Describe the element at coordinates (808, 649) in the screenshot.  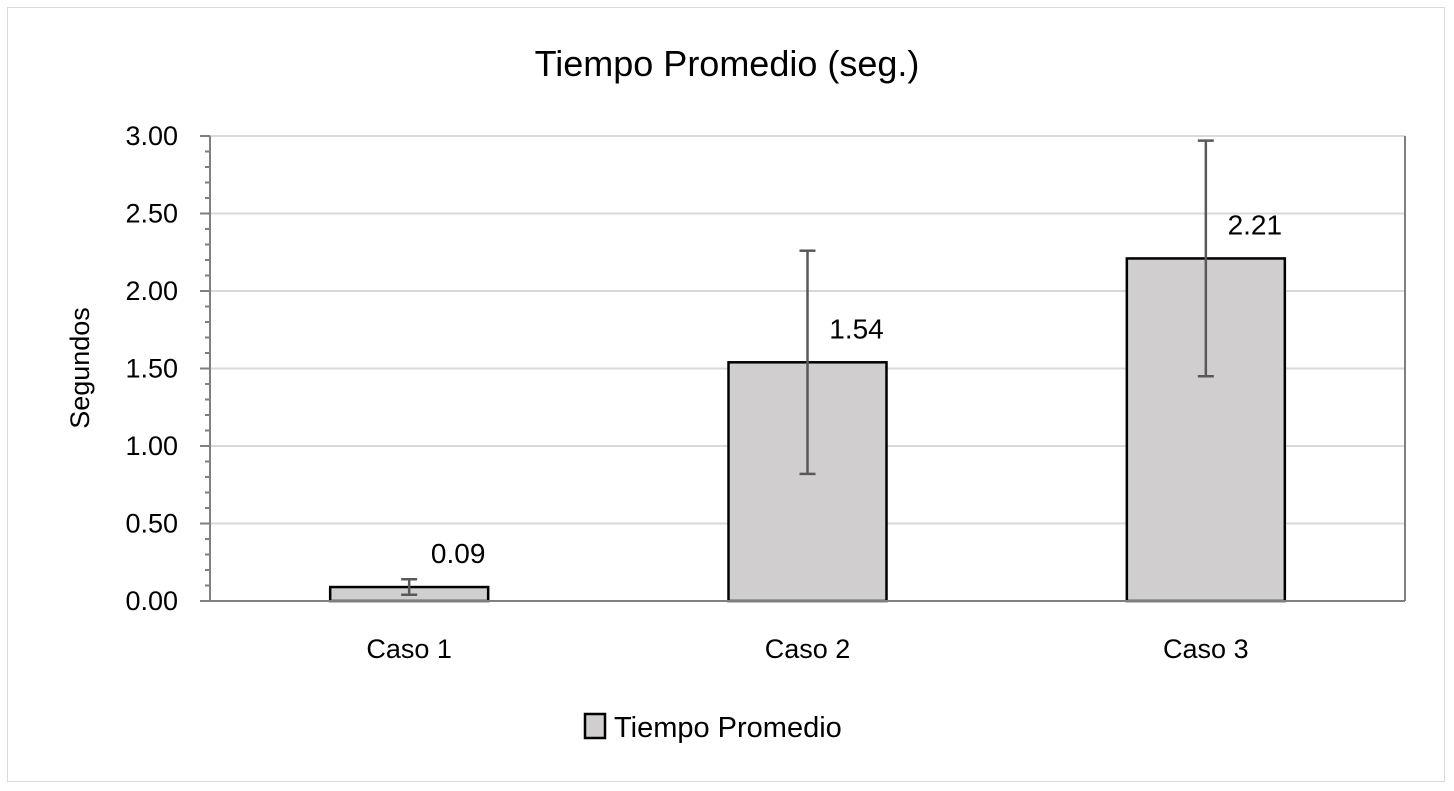
I see `x-tick-label: Caso 2` at that location.